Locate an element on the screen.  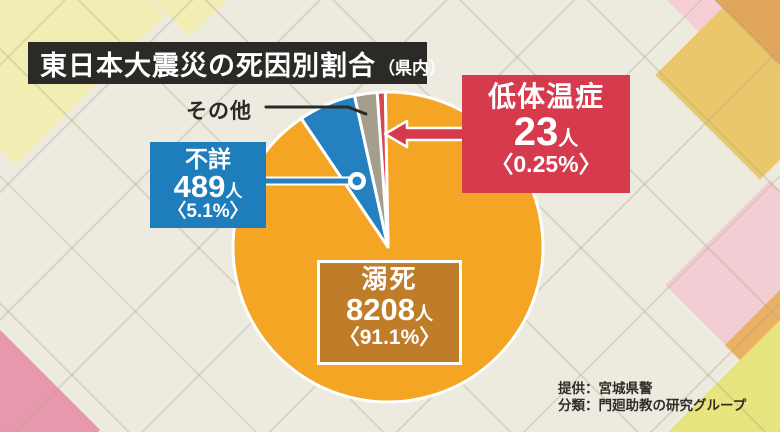
hypothermia-count: 23人 is located at coordinates (546, 131).